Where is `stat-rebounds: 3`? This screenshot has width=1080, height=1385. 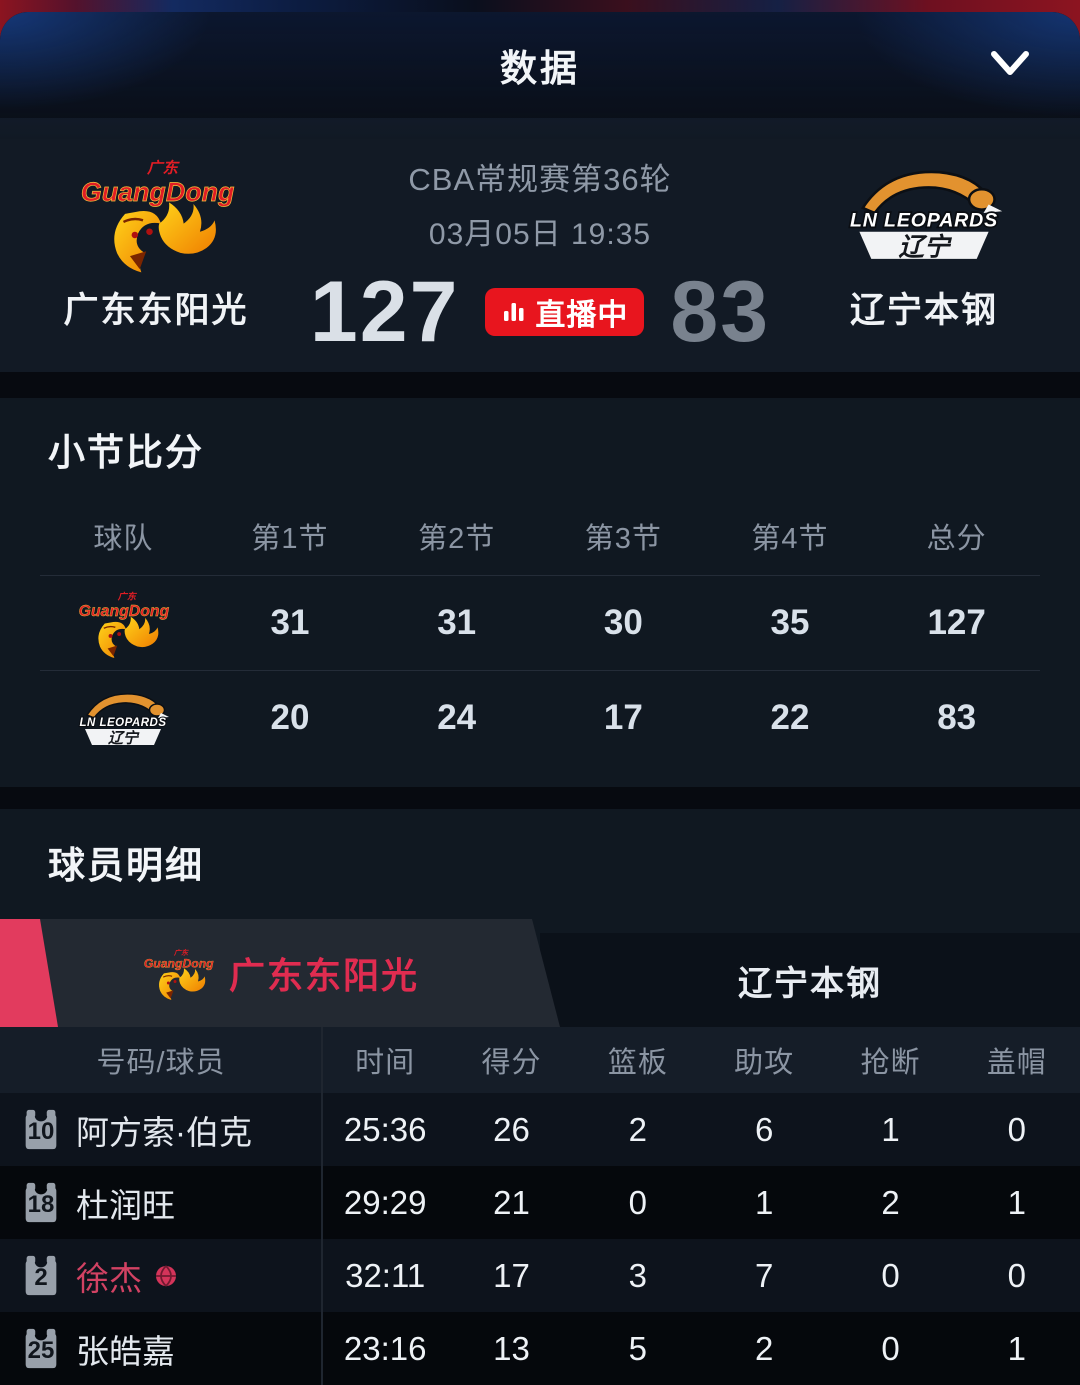
stat-rebounds: 3 is located at coordinates (637, 1275).